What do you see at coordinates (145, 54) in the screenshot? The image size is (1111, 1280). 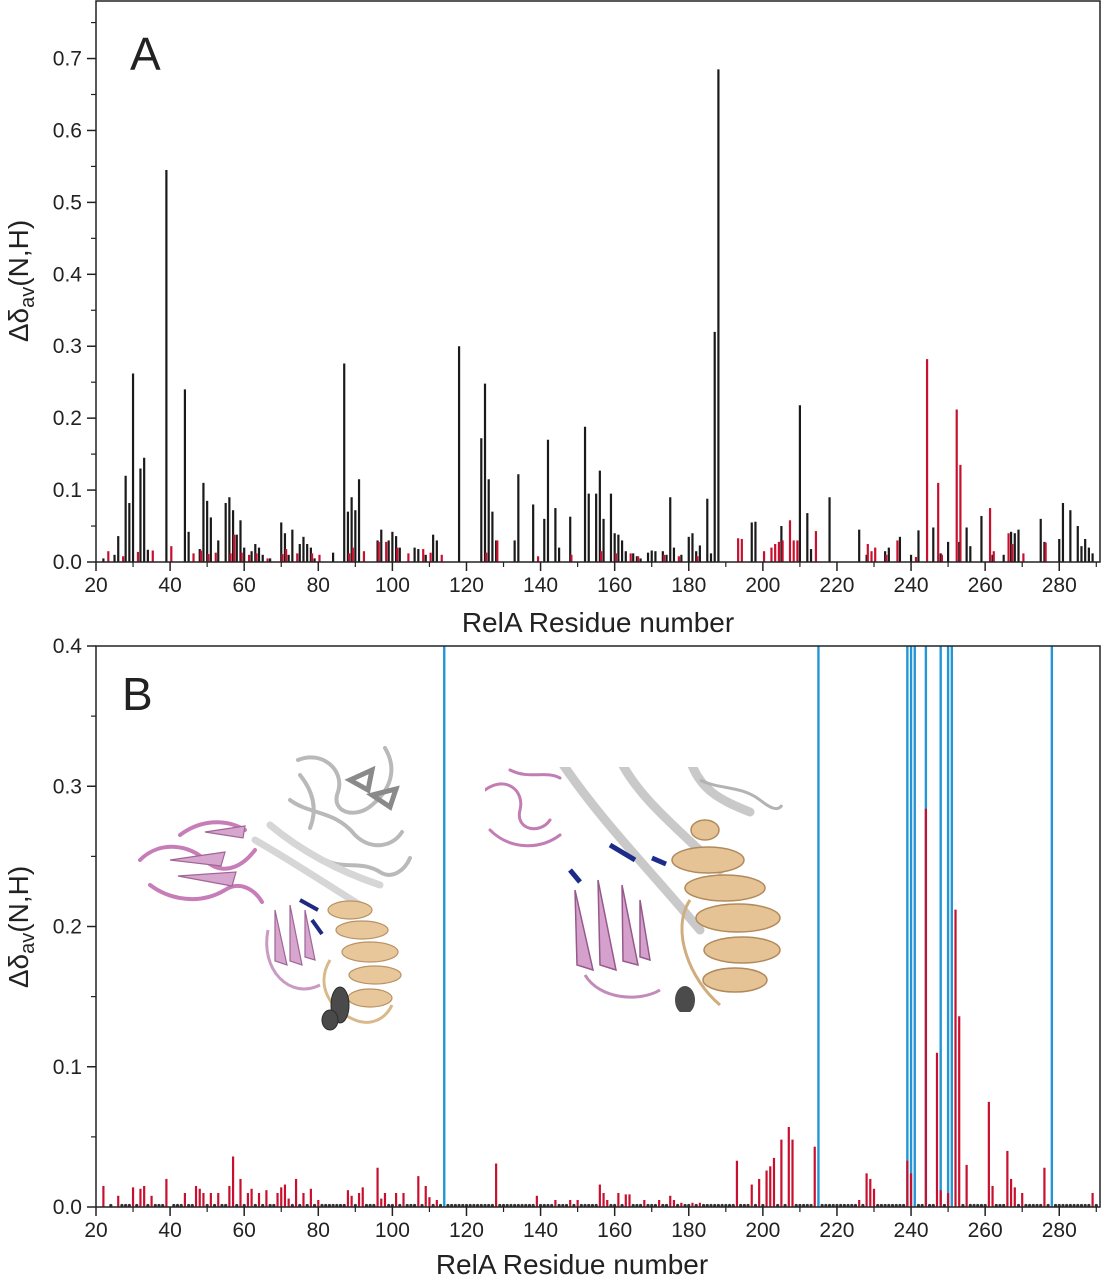 I see `panel-label-a: A` at bounding box center [145, 54].